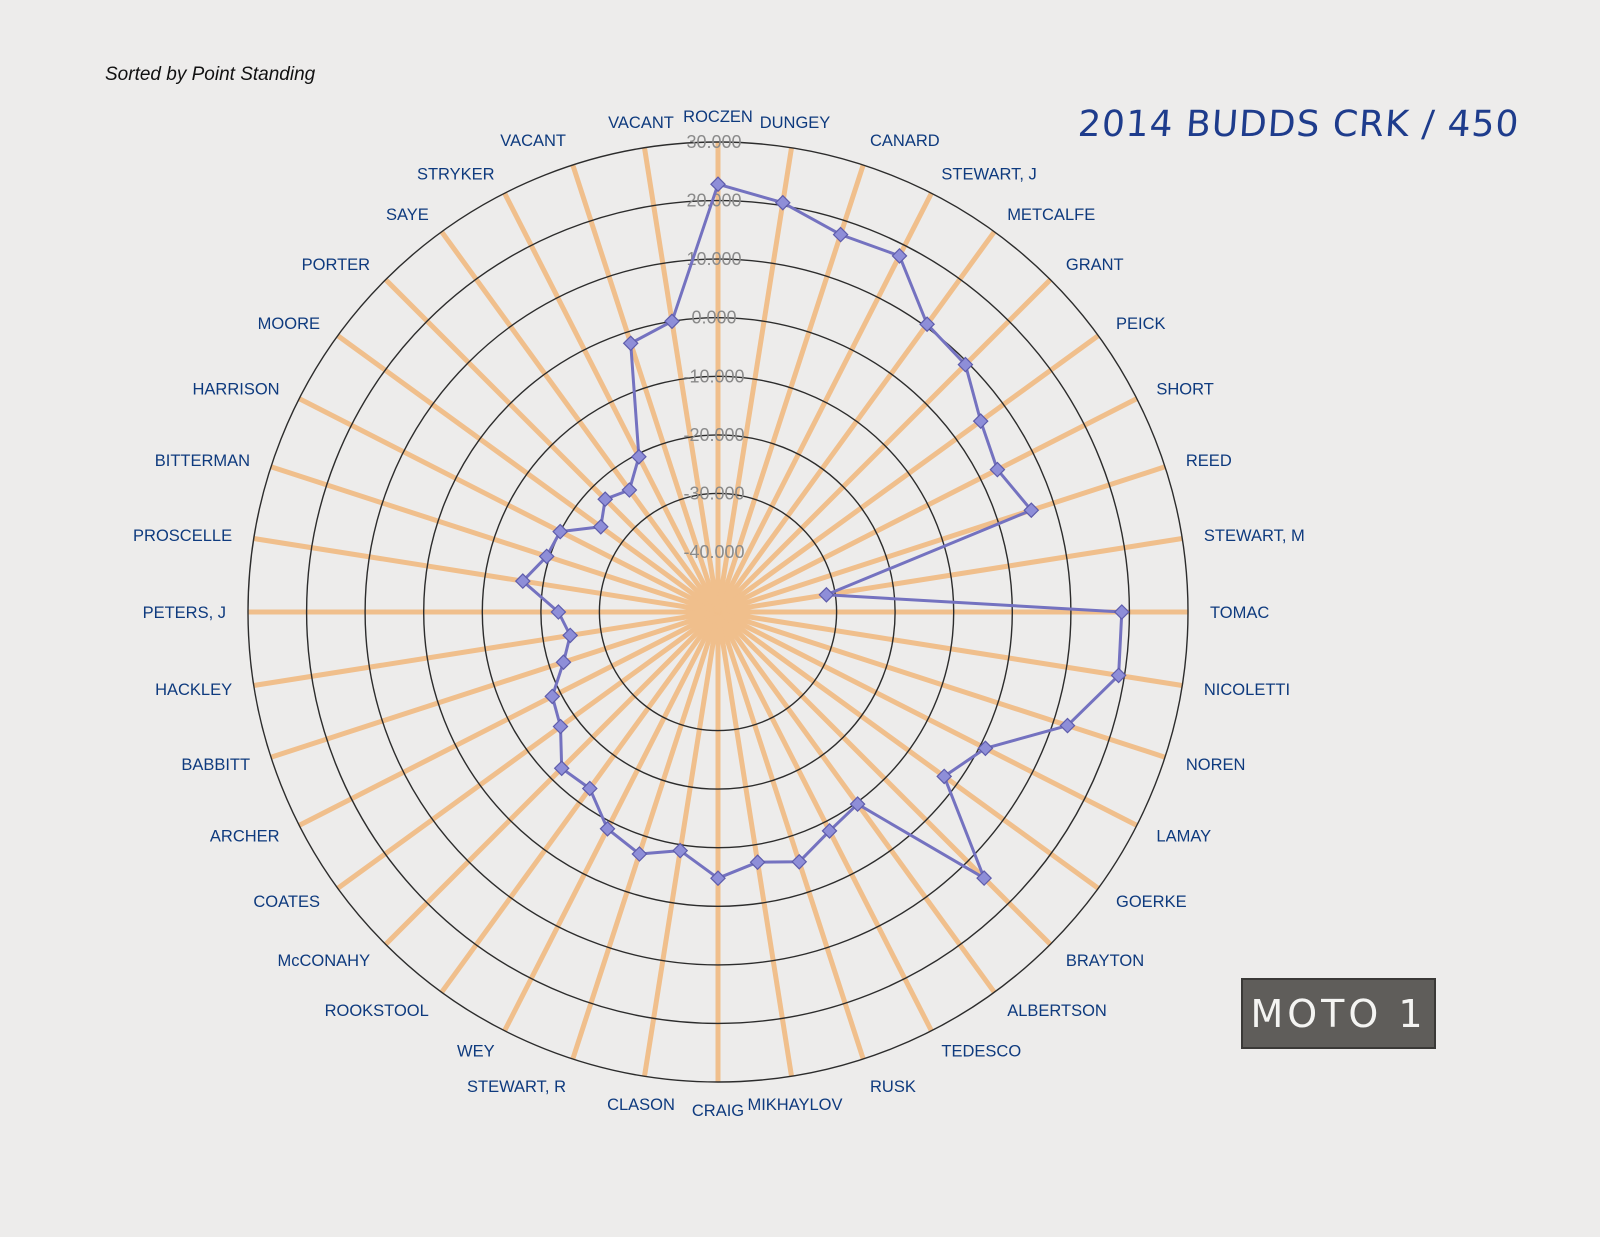  I want to click on category-label: BABBITT, so click(215, 765).